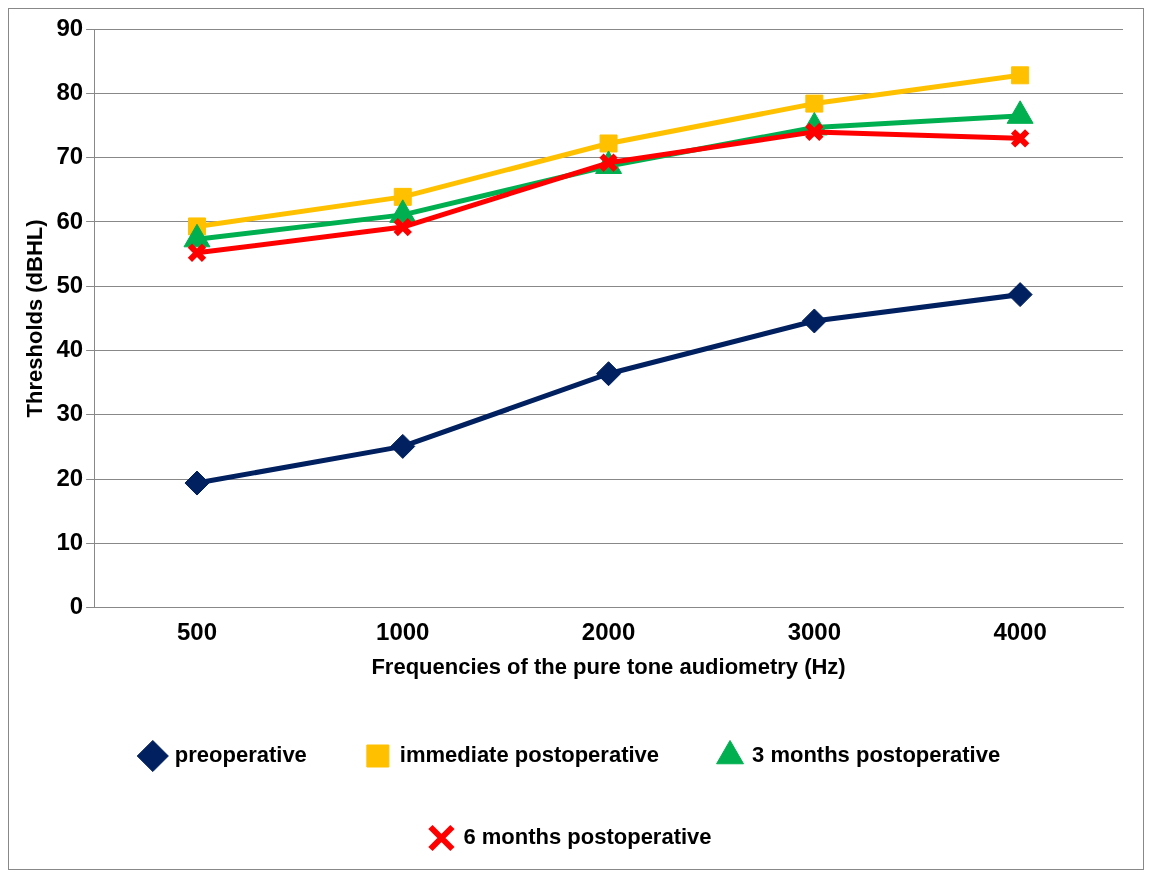 This screenshot has width=1152, height=879. What do you see at coordinates (70, 349) in the screenshot?
I see `y-tick-label: 40` at bounding box center [70, 349].